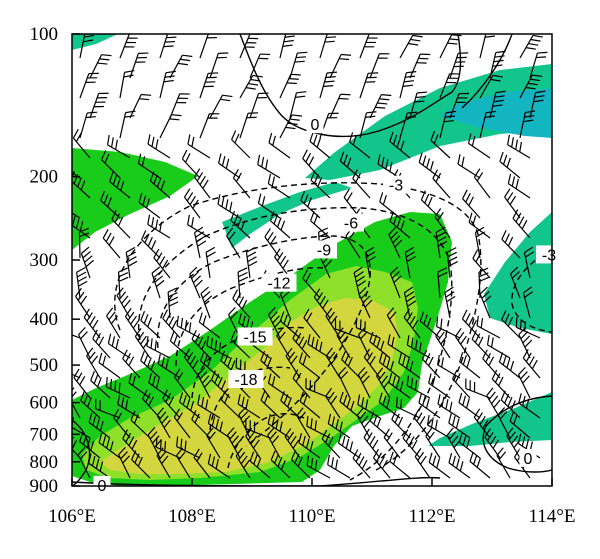 Image resolution: width=600 pixels, height=559 pixels. I want to click on contour-label: -6, so click(351, 223).